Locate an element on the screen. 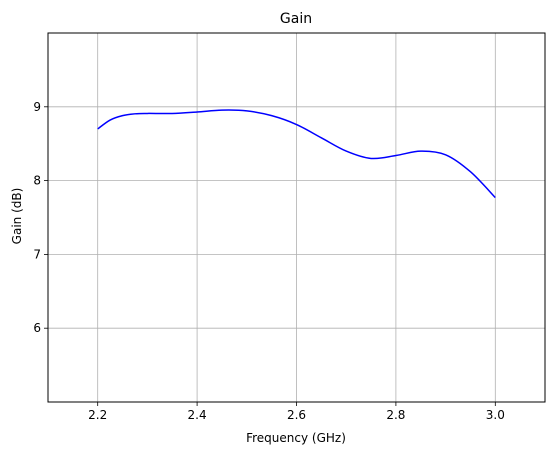 The height and width of the screenshot is (455, 554). y-tick-label: 8 is located at coordinates (37, 181).